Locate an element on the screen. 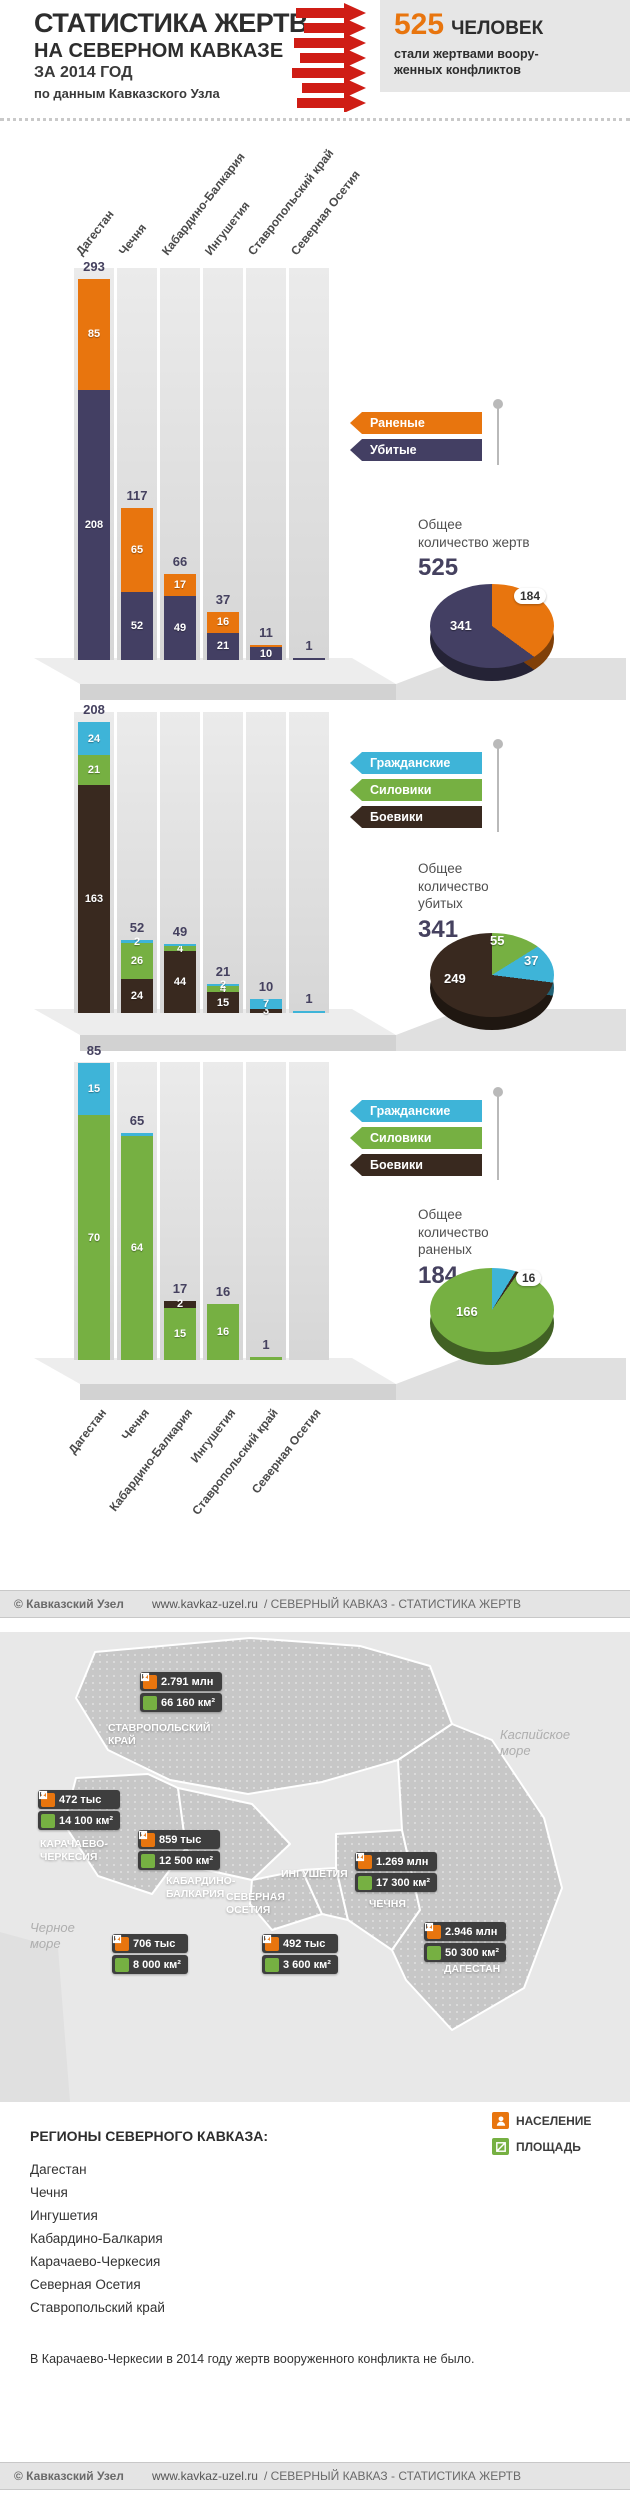 This screenshot has width=630, height=2500. bar-segment-value: 26 is located at coordinates (137, 961).